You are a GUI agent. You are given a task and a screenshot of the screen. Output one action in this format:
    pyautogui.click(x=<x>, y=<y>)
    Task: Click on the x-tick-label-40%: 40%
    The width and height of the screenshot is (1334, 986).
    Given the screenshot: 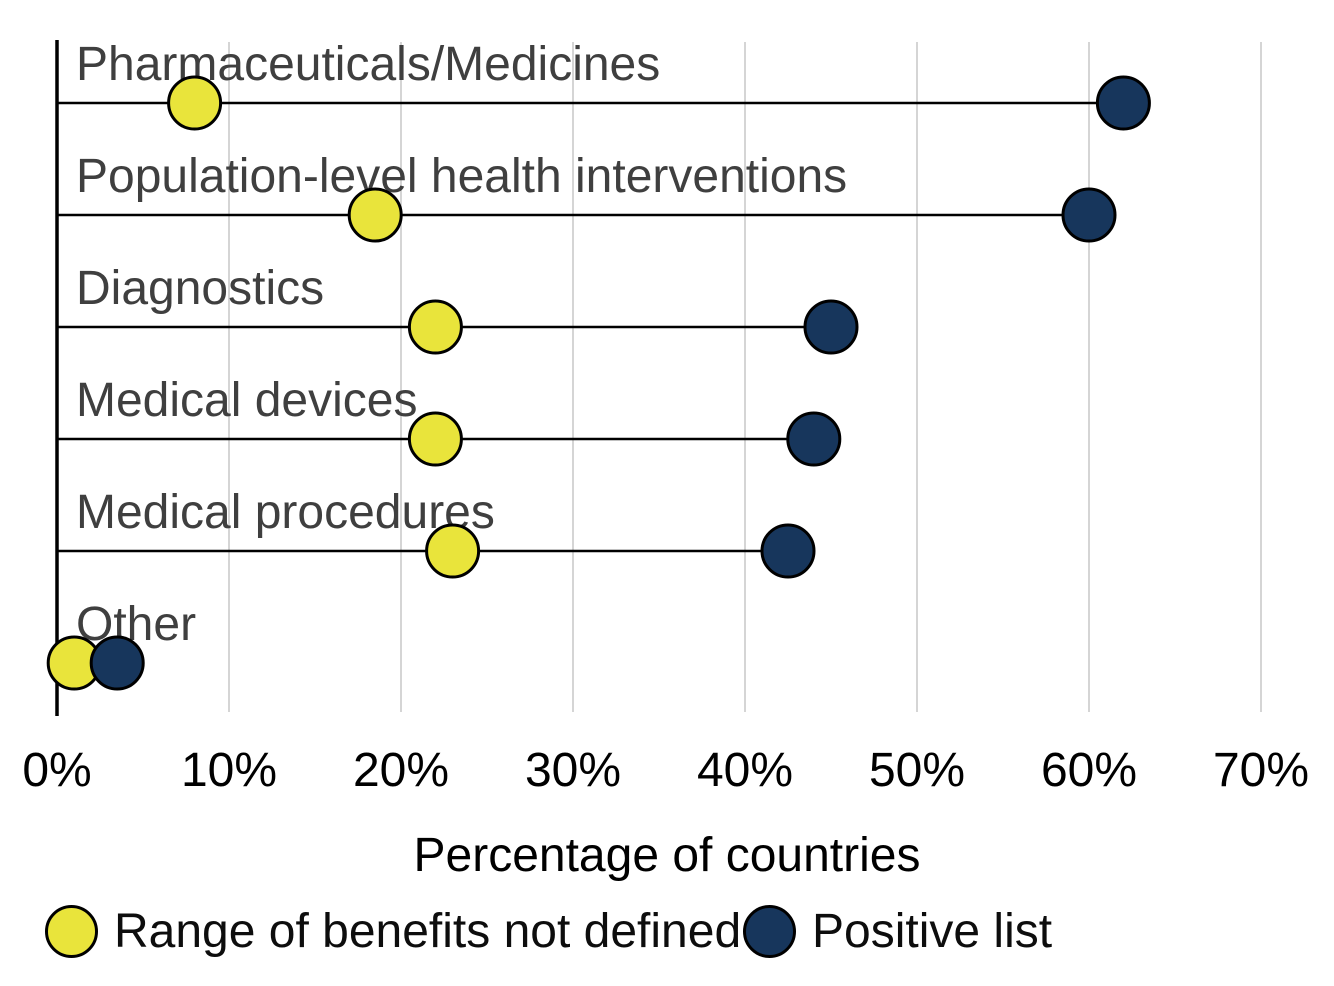 What is the action you would take?
    pyautogui.click(x=745, y=767)
    